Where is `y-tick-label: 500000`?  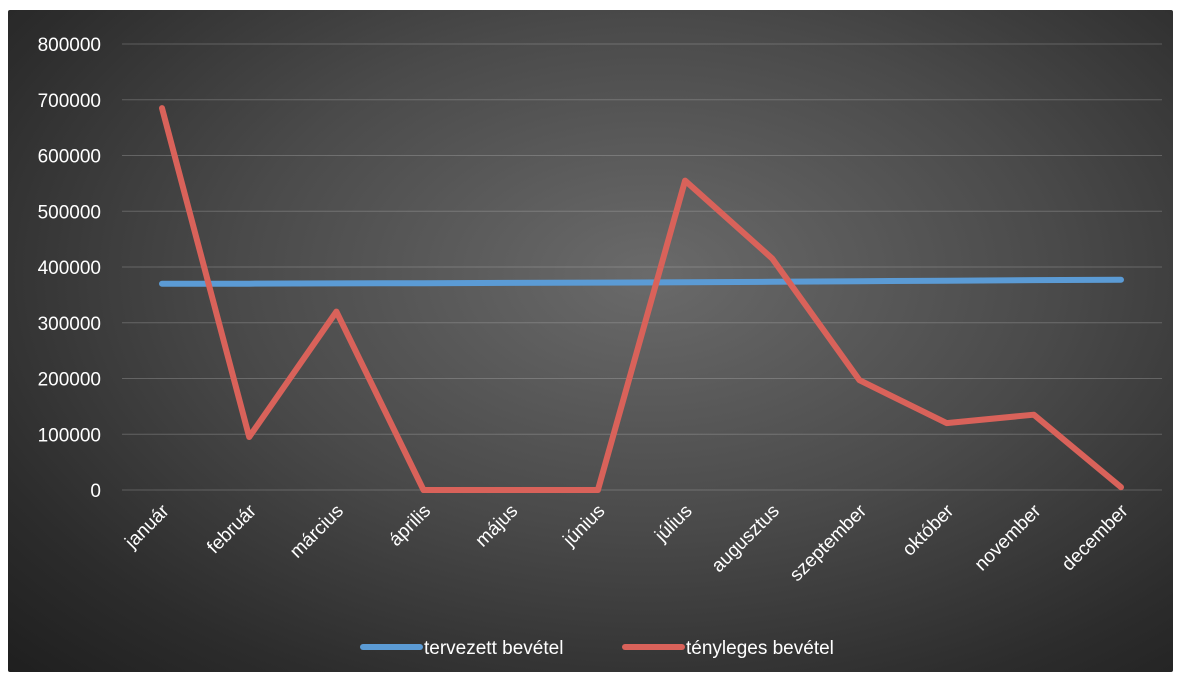
y-tick-label: 500000 is located at coordinates (69, 212).